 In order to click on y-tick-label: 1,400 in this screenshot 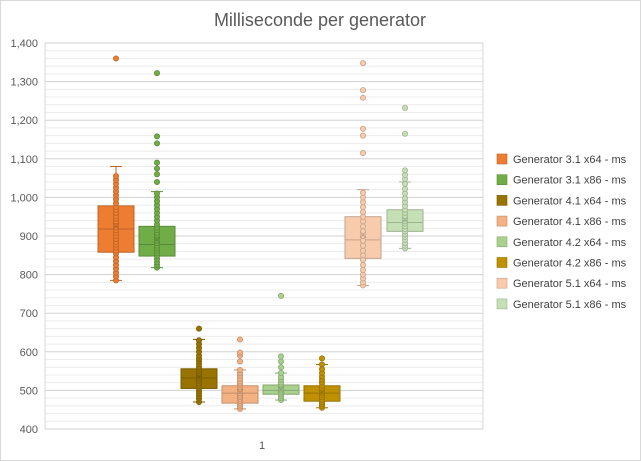, I will do `click(24, 44)`.